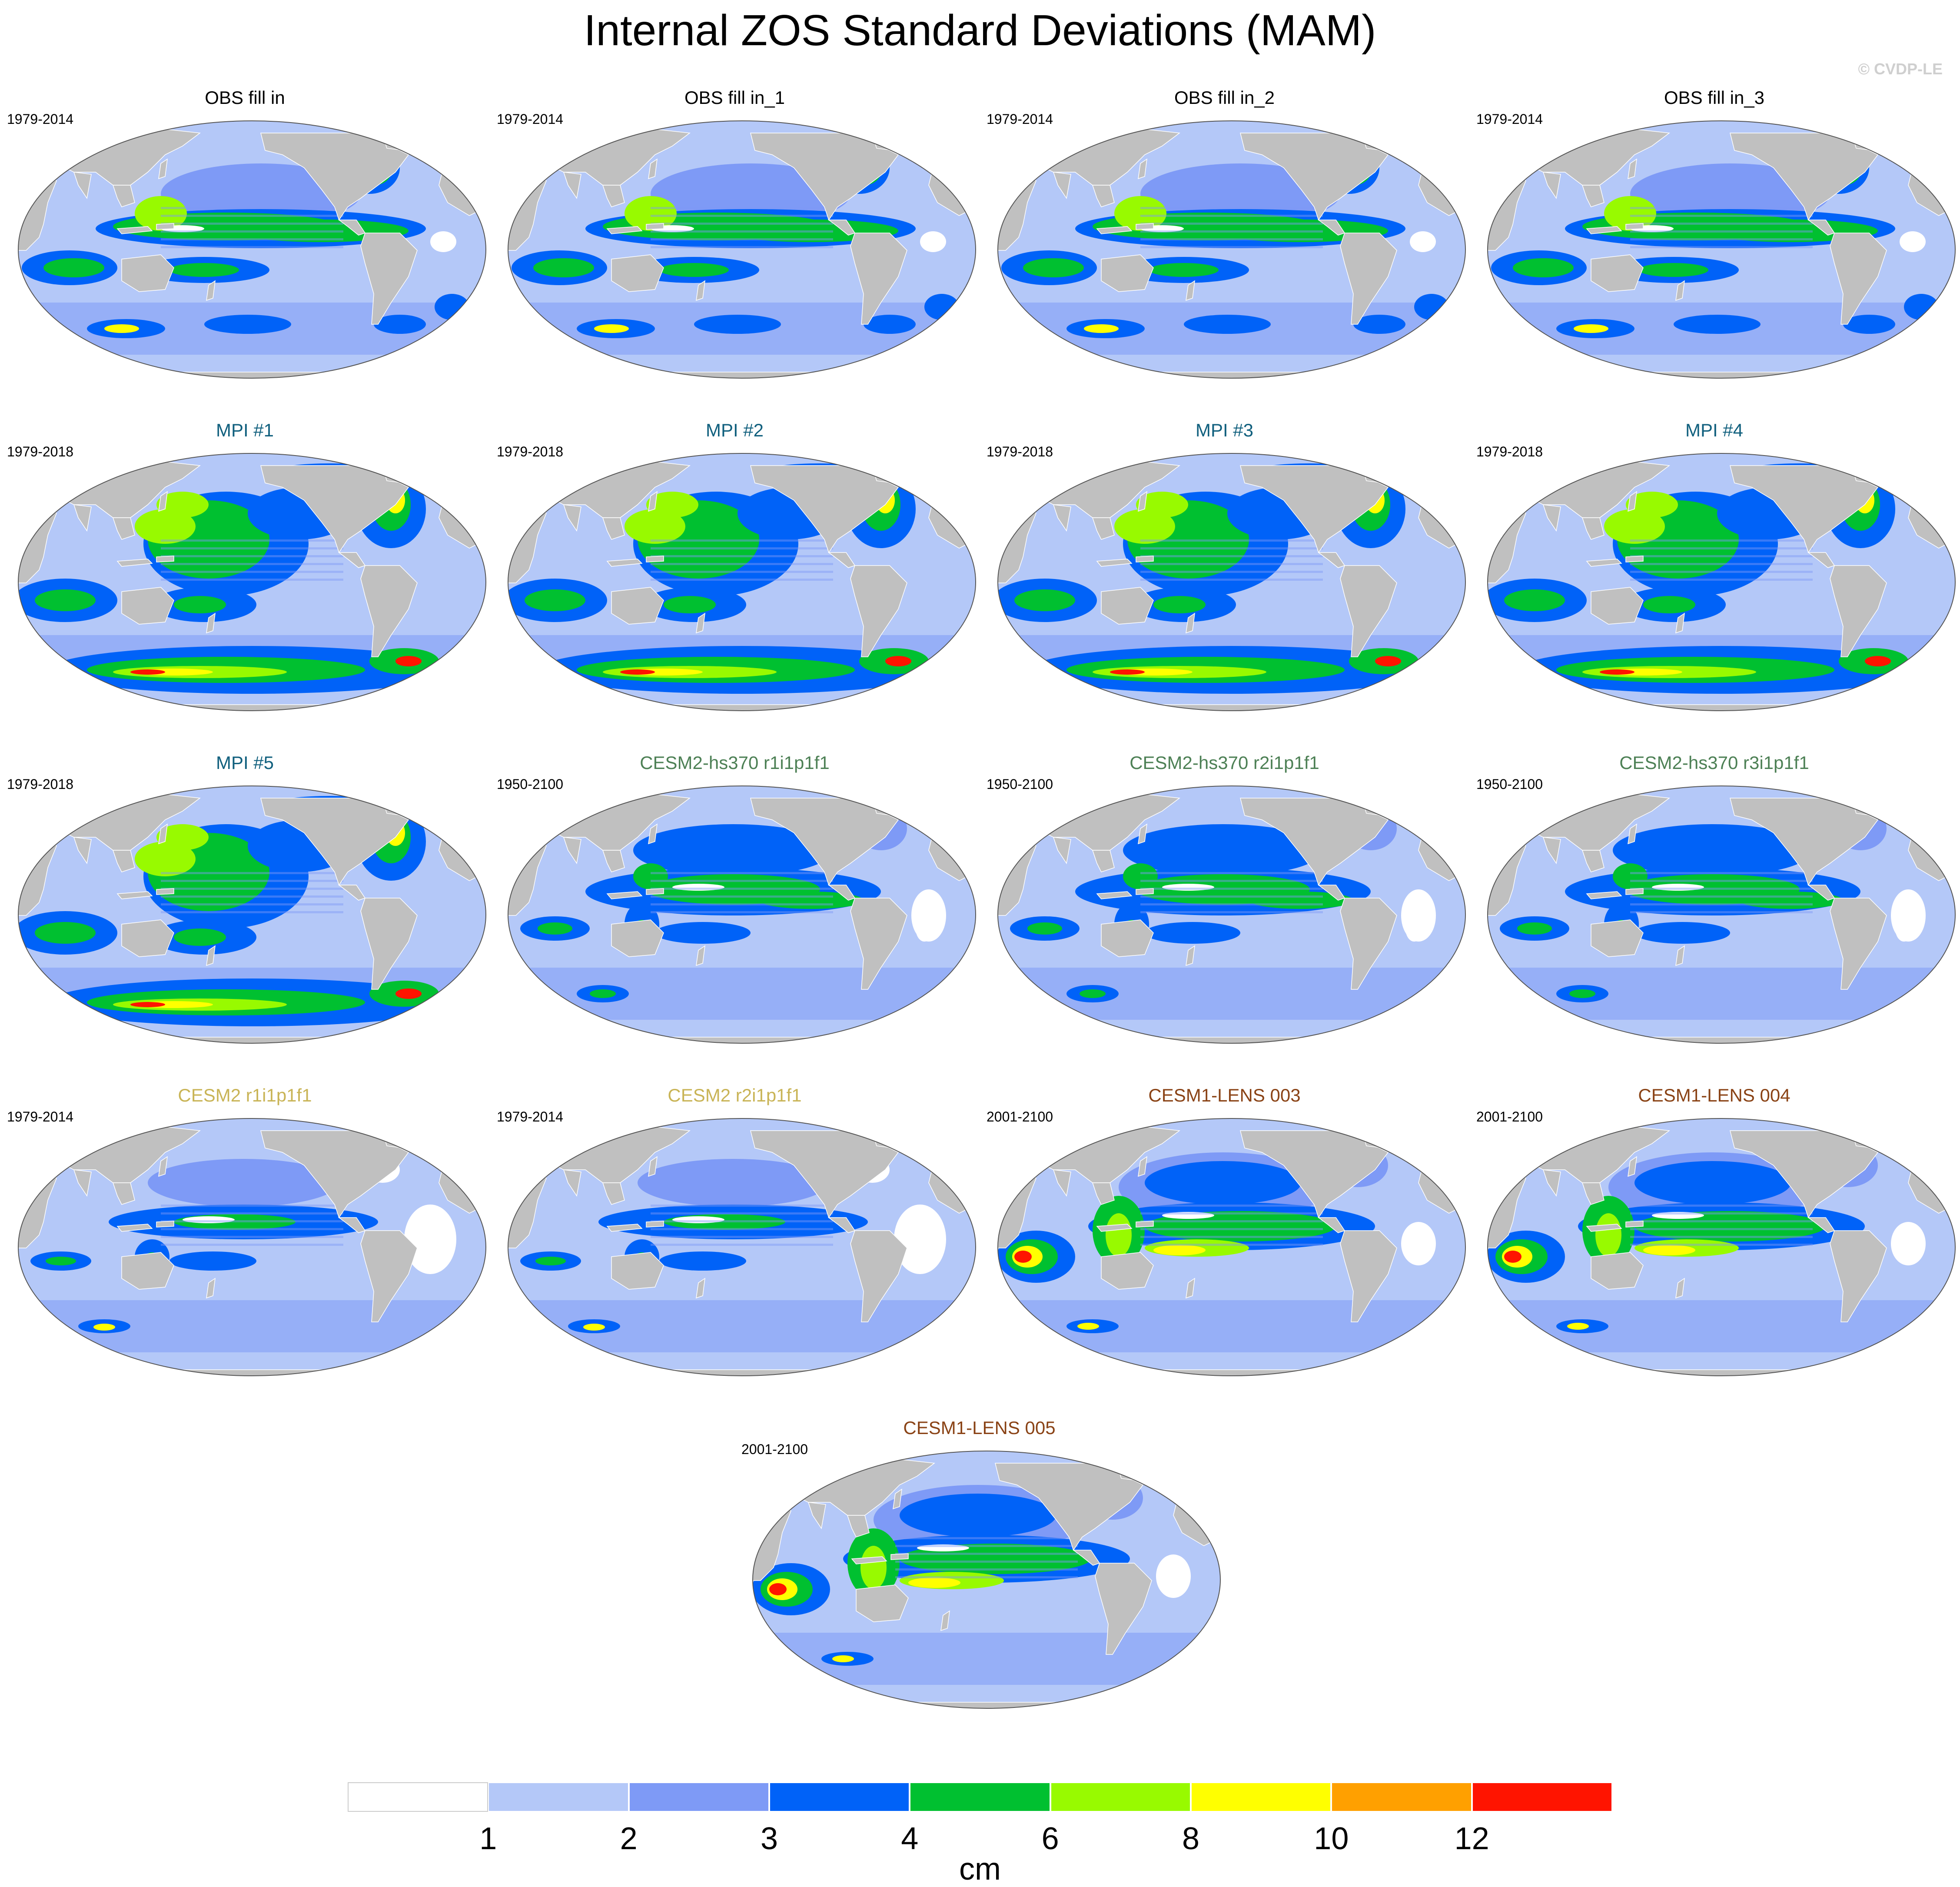 The image size is (1960, 1887). What do you see at coordinates (980, 1834) in the screenshot?
I see `colorbar: cm 1 2 3 4 6 8 10 12` at bounding box center [980, 1834].